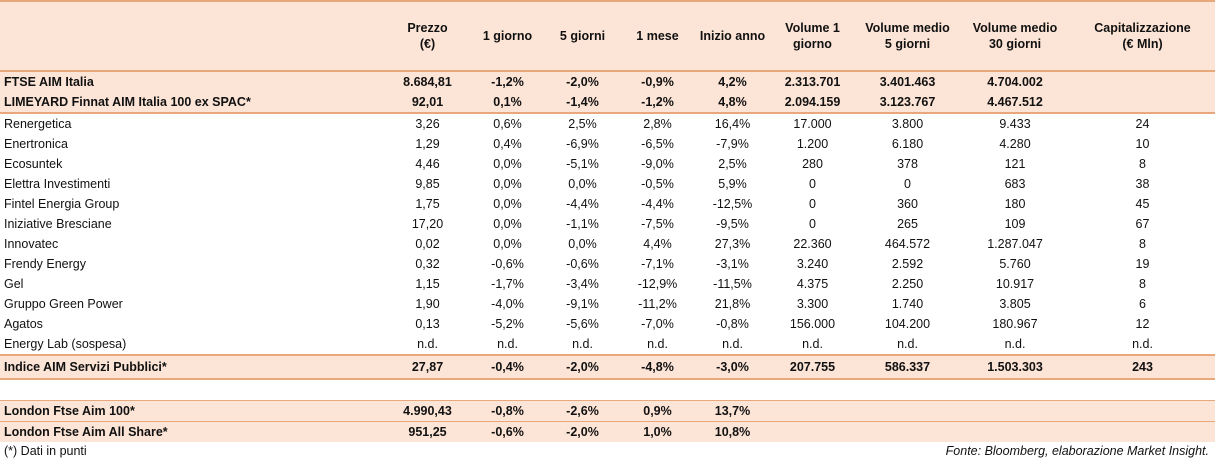  What do you see at coordinates (427, 411) in the screenshot?
I see `cell: 4.990,43` at bounding box center [427, 411].